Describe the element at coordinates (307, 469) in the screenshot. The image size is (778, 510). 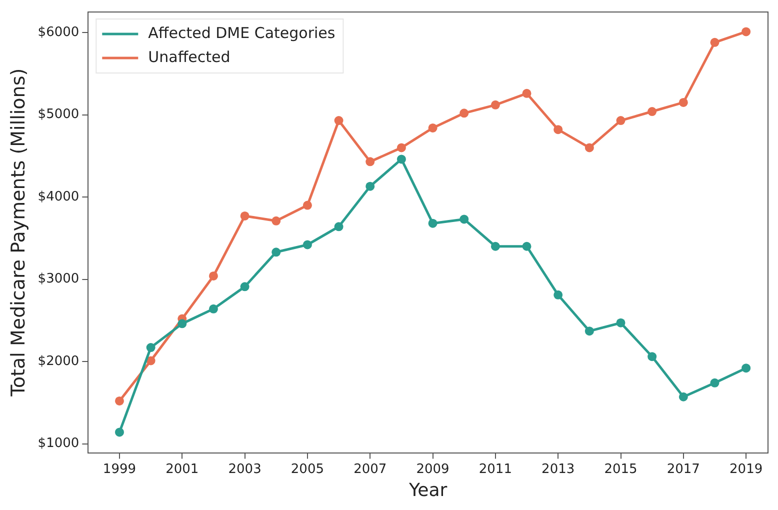
I see `x-tick-label: 2005` at that location.